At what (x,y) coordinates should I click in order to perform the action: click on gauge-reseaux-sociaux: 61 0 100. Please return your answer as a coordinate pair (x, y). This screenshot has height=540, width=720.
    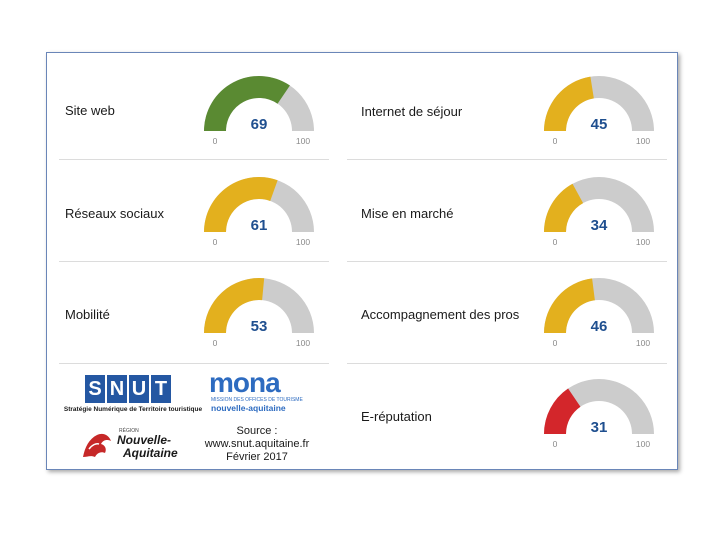
    Looking at the image, I should click on (259, 212).